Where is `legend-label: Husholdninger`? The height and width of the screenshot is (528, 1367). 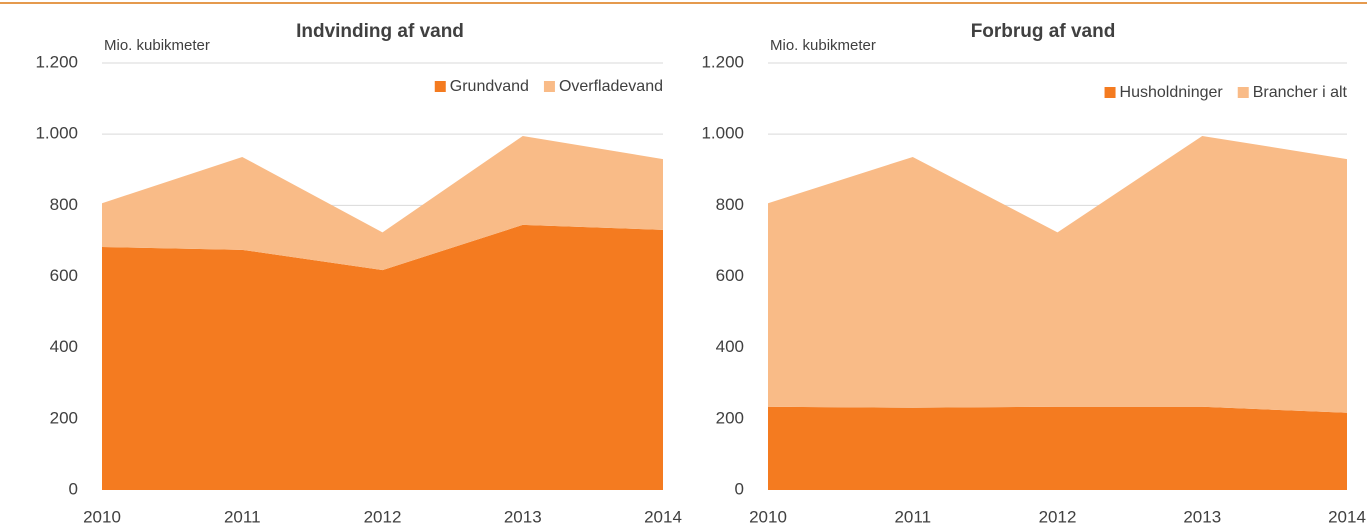 legend-label: Husholdninger is located at coordinates (1172, 92).